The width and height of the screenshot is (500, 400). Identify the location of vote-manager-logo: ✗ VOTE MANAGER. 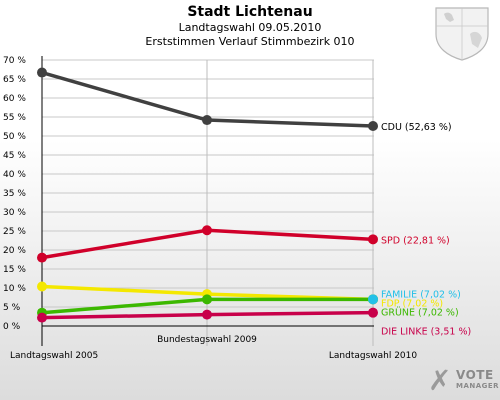
(463, 381).